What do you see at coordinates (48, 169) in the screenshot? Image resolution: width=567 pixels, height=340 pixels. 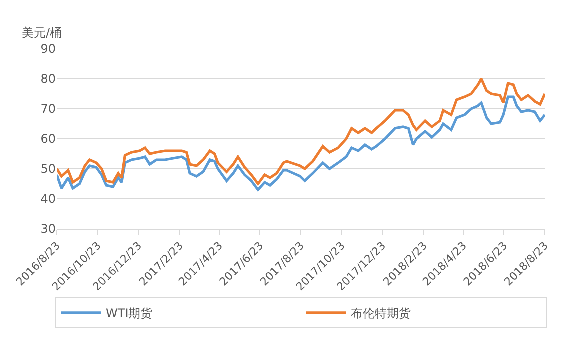 I see `y-tick-label: 50` at bounding box center [48, 169].